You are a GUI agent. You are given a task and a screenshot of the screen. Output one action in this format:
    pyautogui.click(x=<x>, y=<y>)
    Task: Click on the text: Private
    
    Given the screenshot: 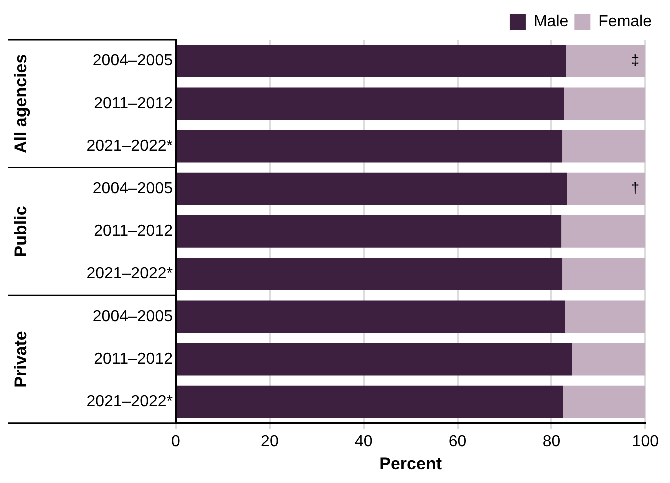 What is the action you would take?
    pyautogui.click(x=21, y=359)
    